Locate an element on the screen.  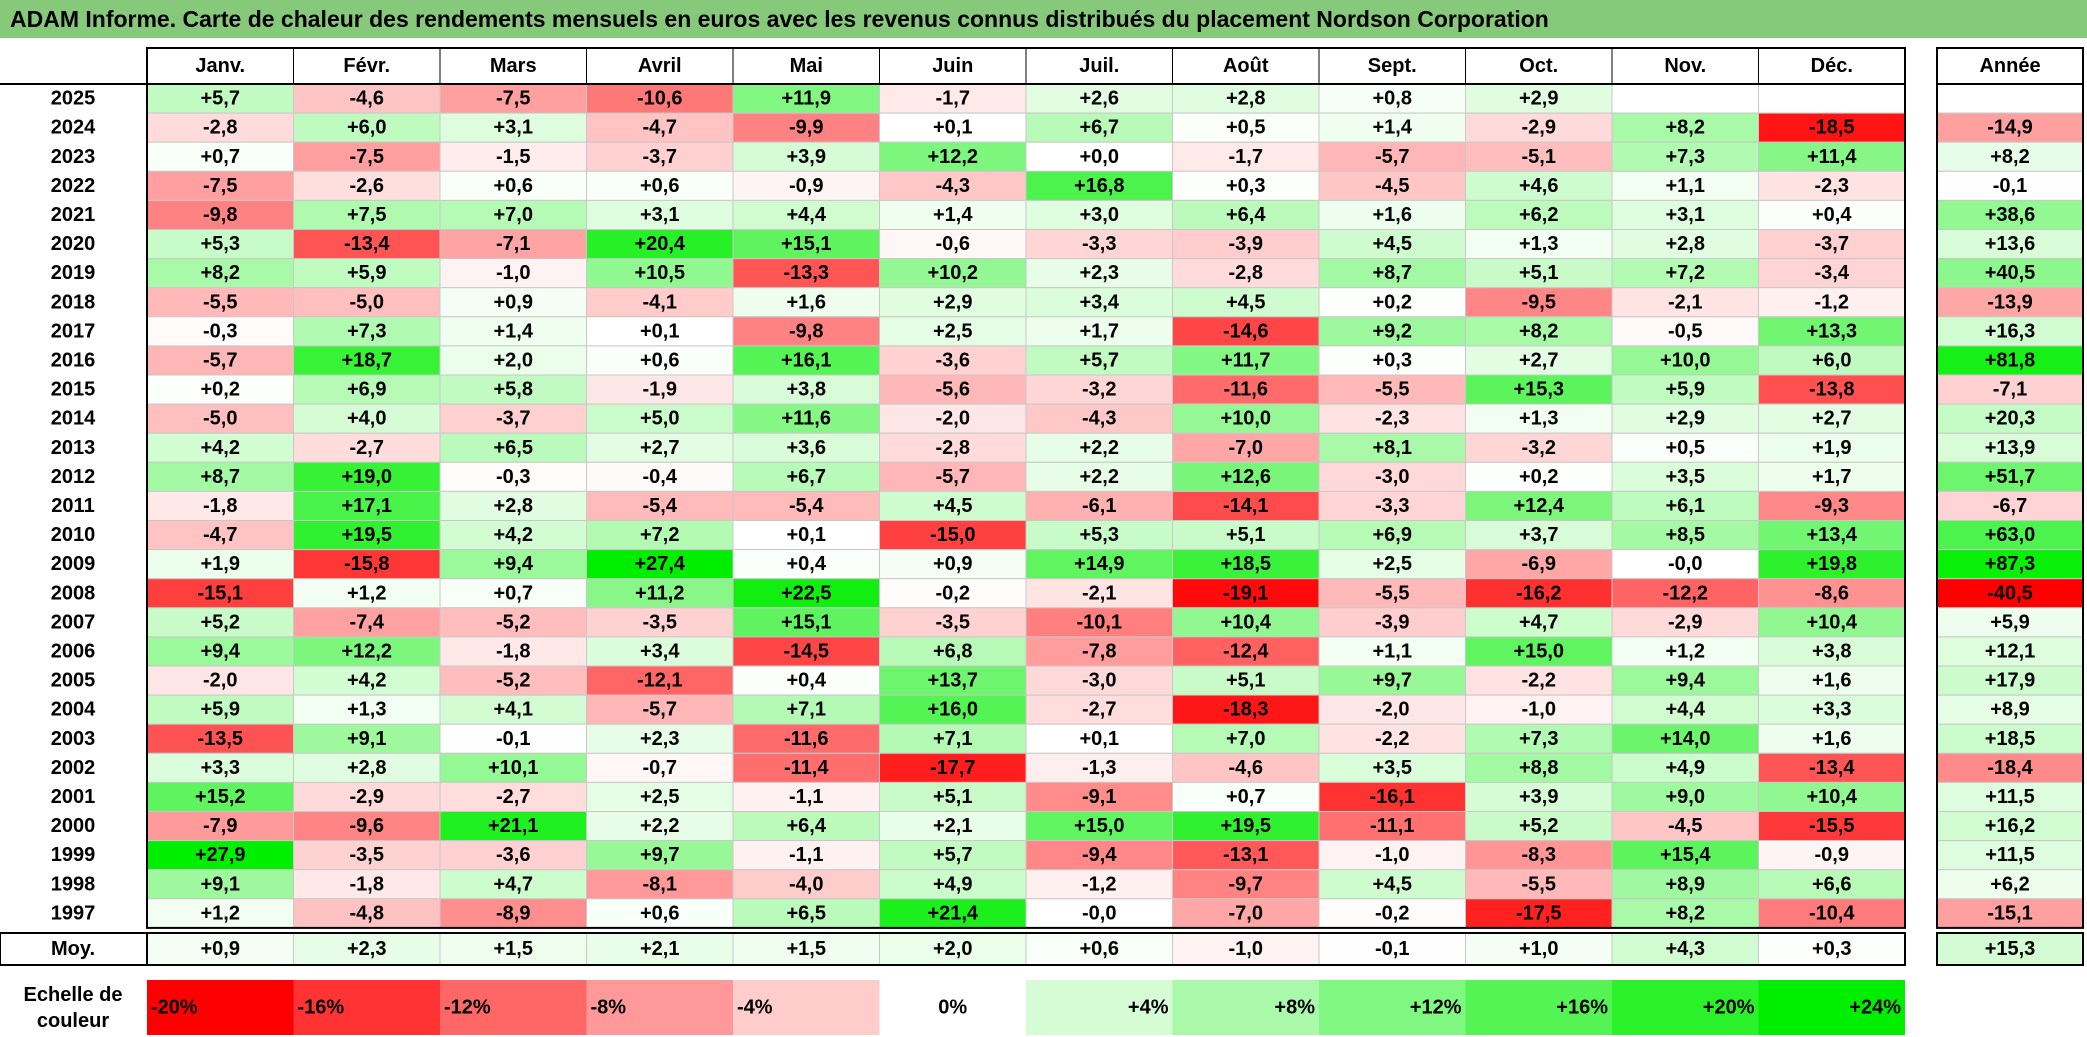
average-value: -1,0 is located at coordinates (1246, 949).